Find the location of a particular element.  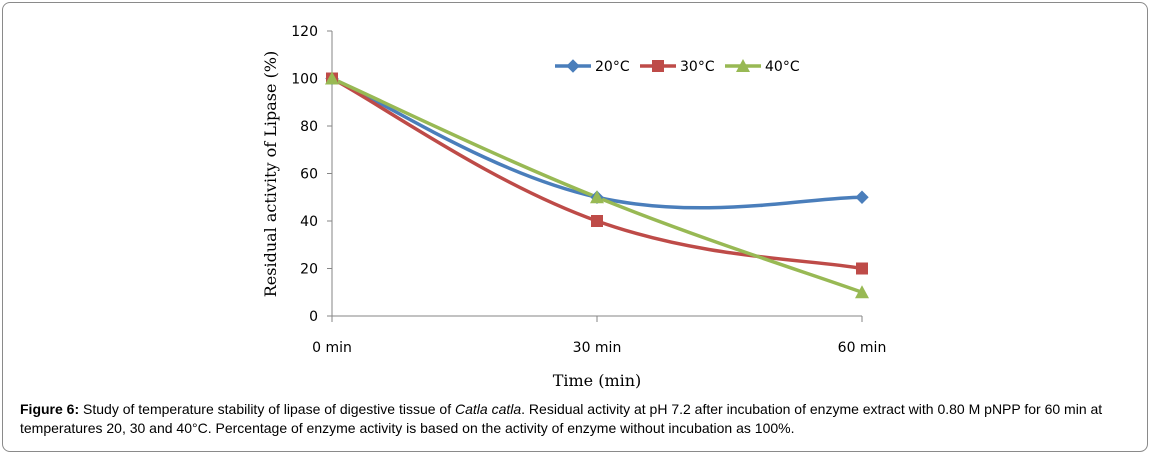

y-tick-label: 80 is located at coordinates (309, 127).